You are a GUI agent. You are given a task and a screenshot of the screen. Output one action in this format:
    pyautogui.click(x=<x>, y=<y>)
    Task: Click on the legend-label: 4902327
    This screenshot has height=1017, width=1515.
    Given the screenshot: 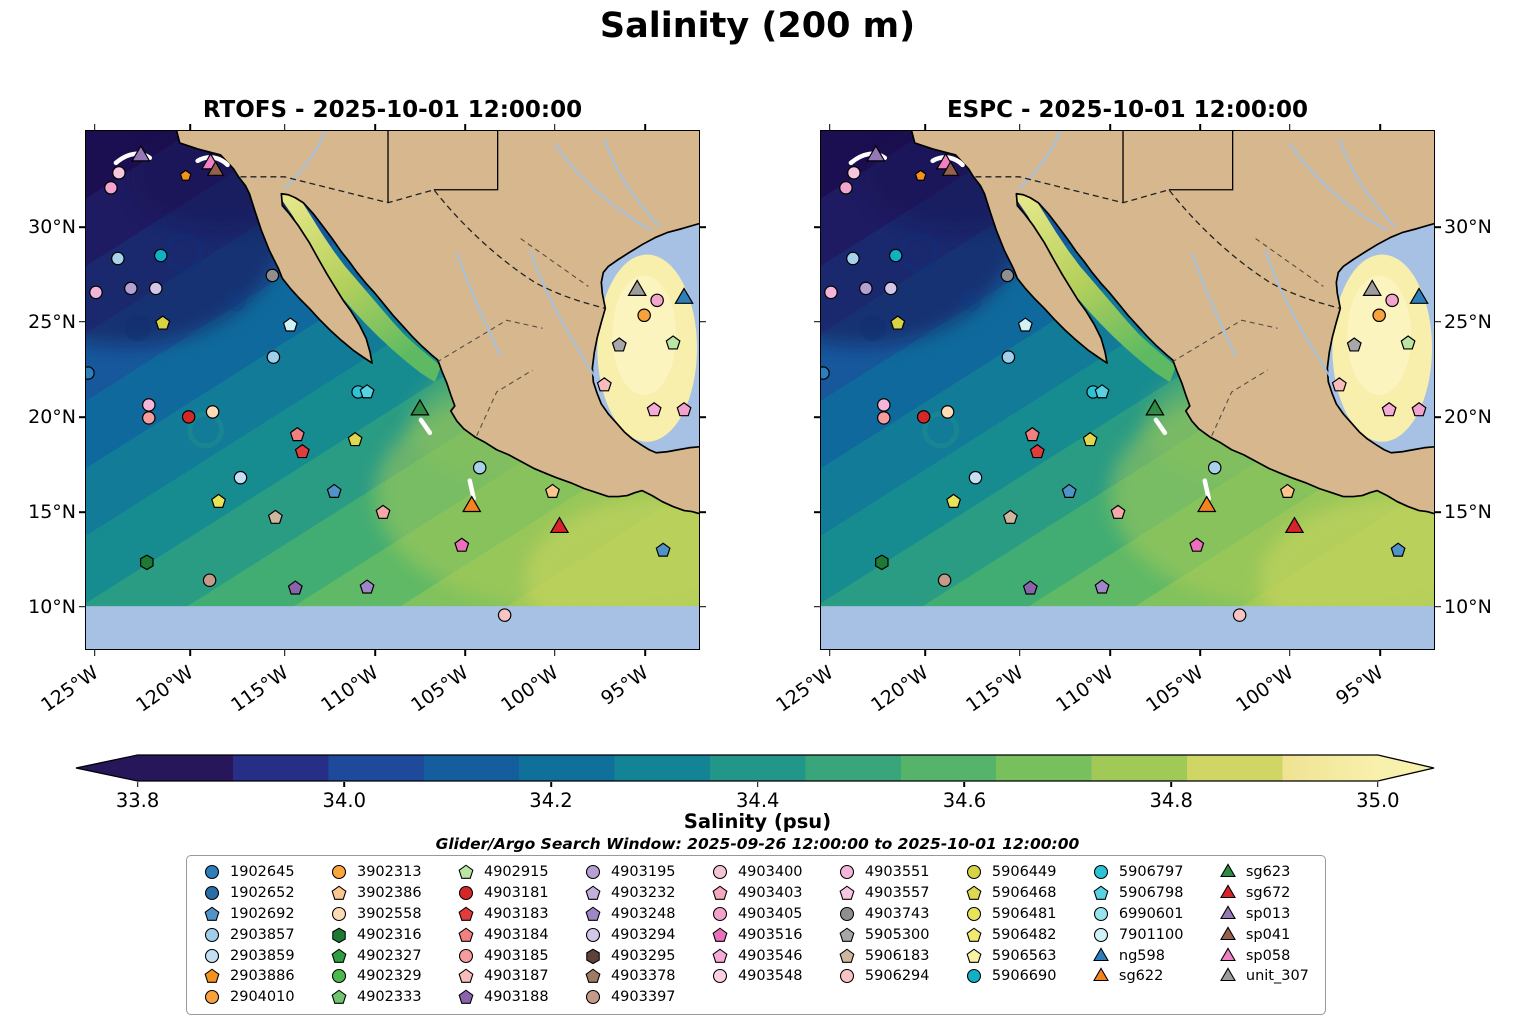 What is the action you would take?
    pyautogui.click(x=389, y=955)
    